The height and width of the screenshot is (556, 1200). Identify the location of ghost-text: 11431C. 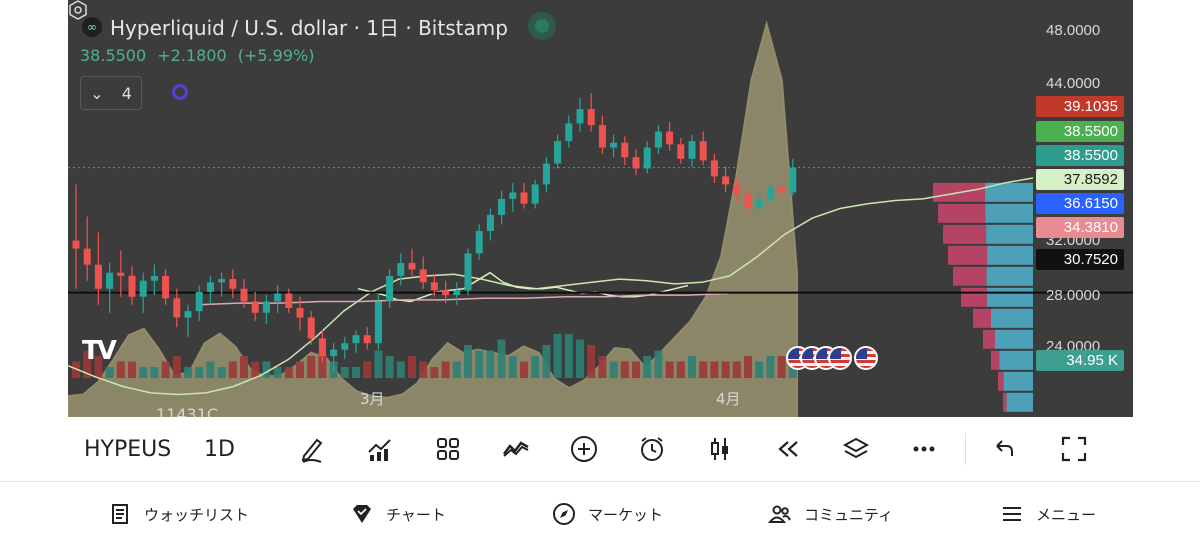
(187, 411).